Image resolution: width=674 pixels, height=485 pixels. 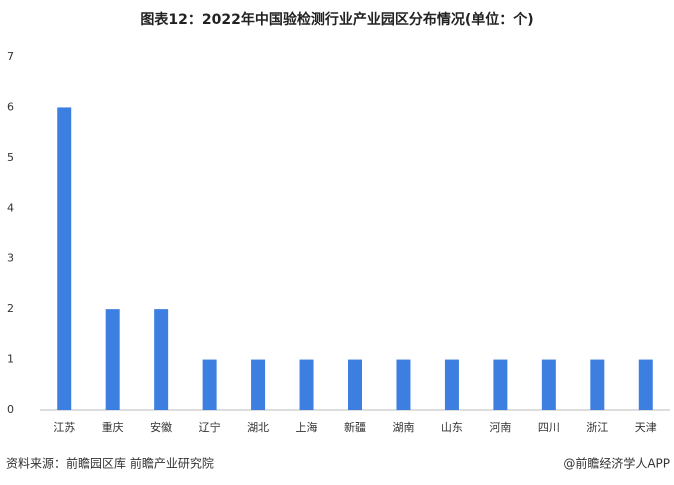 What do you see at coordinates (64, 427) in the screenshot?
I see `x-tick-label: 江苏` at bounding box center [64, 427].